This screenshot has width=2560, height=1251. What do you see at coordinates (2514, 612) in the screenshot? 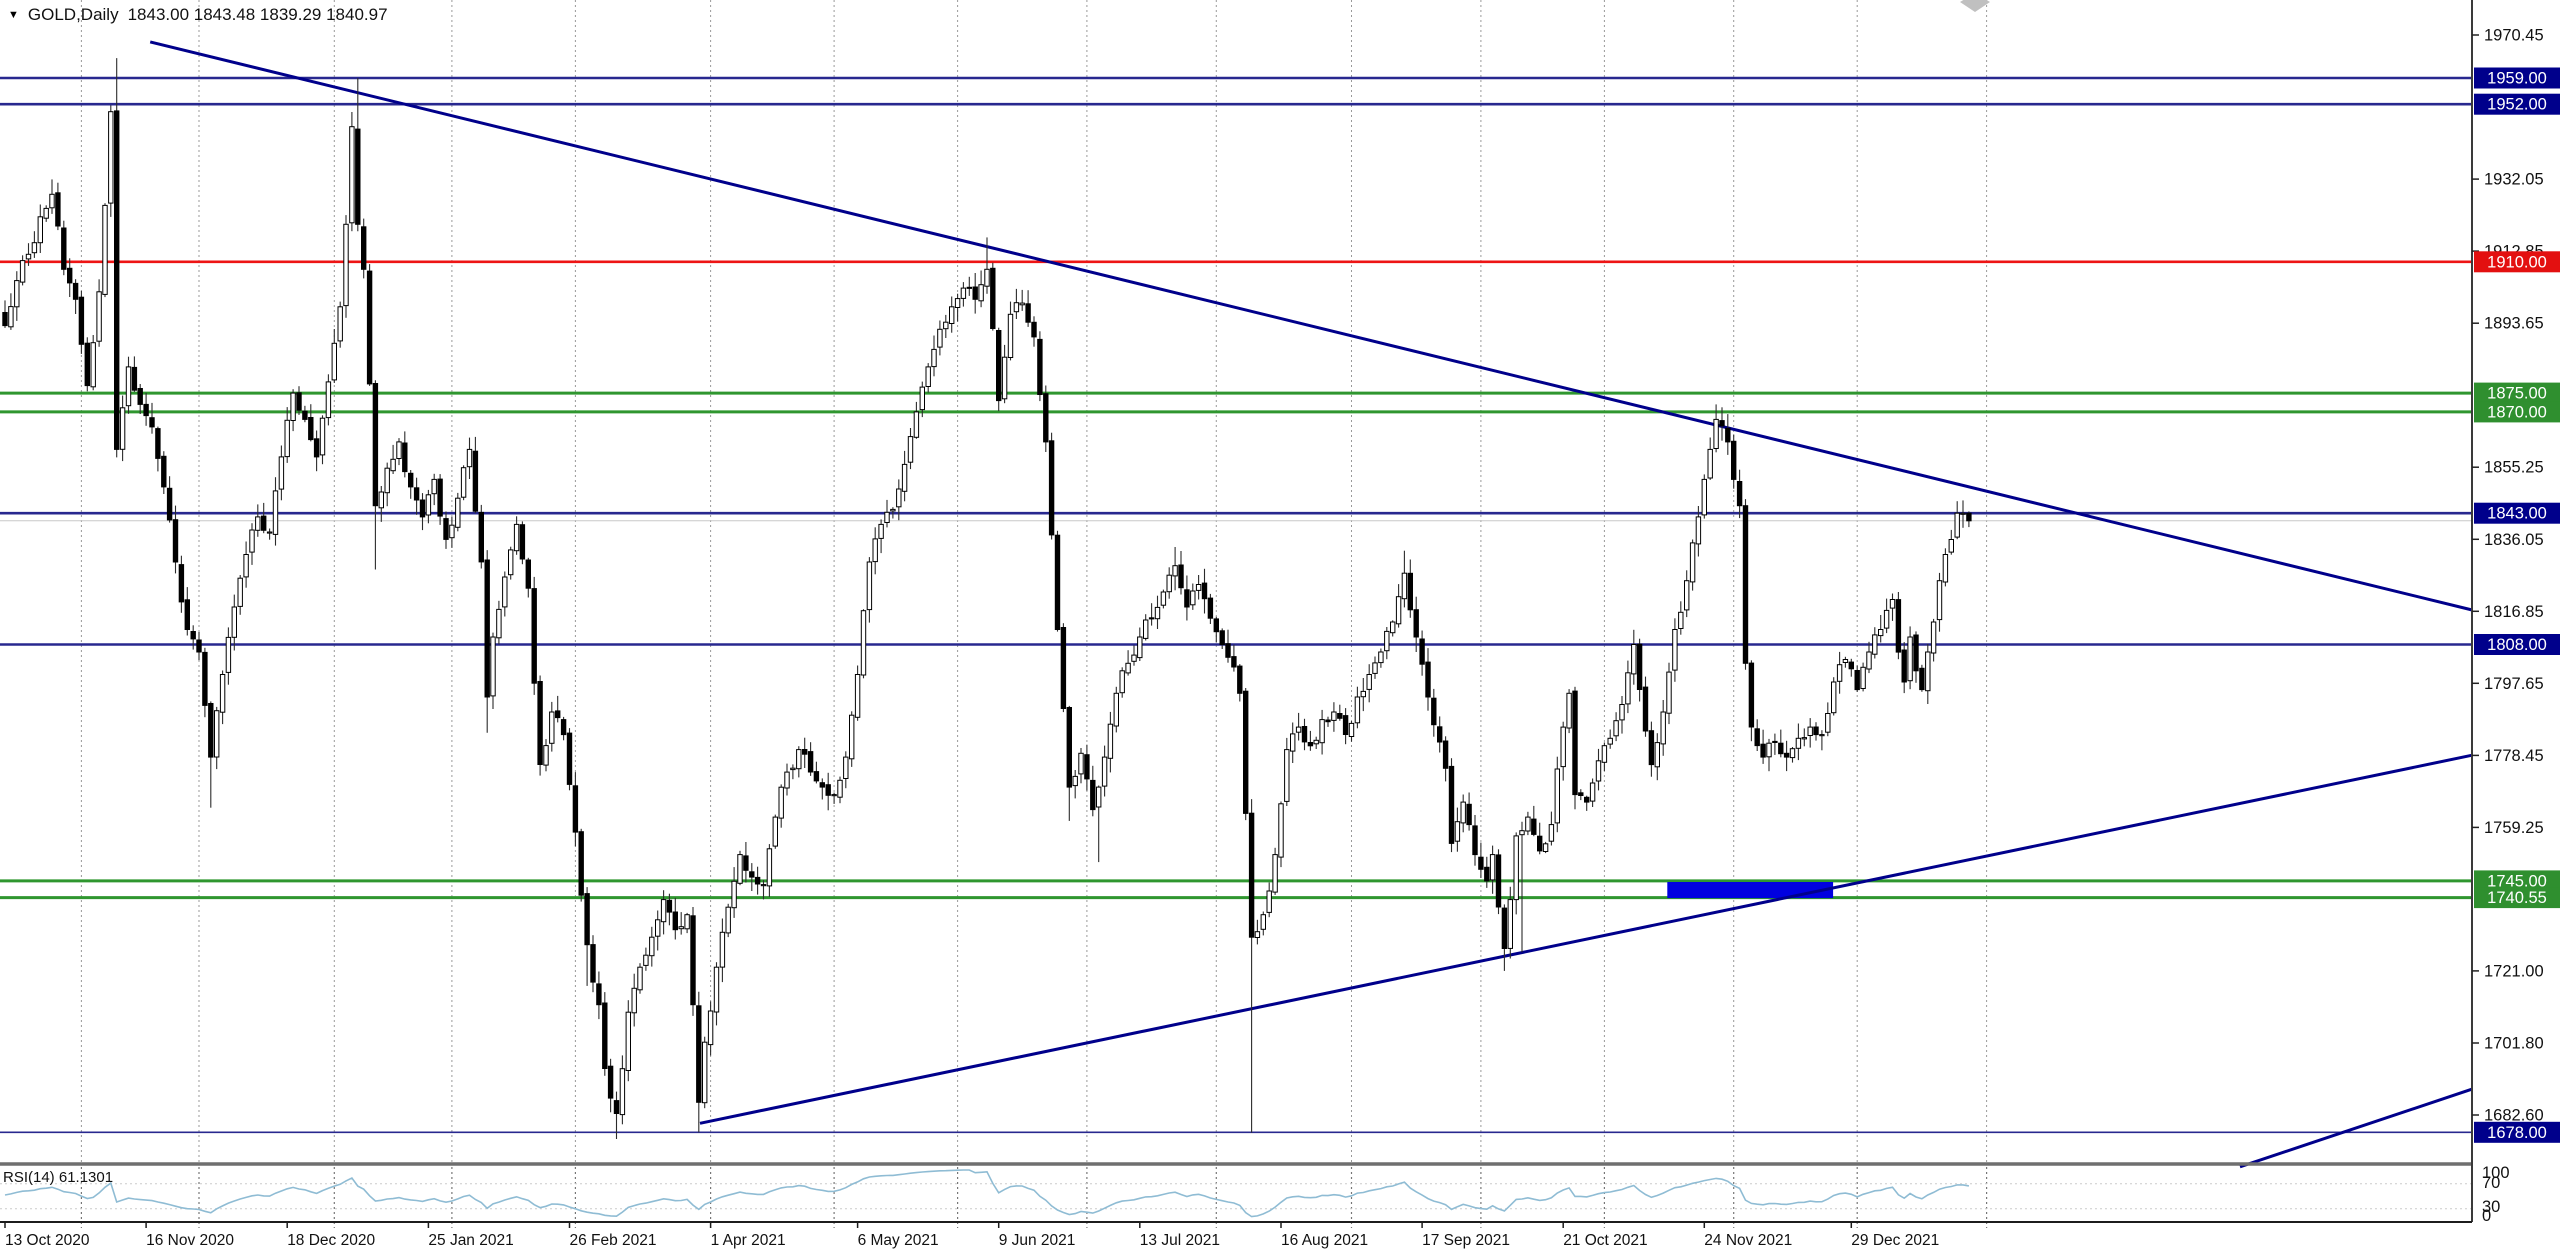
I see `price-tick-label: 1816.85` at bounding box center [2514, 612].